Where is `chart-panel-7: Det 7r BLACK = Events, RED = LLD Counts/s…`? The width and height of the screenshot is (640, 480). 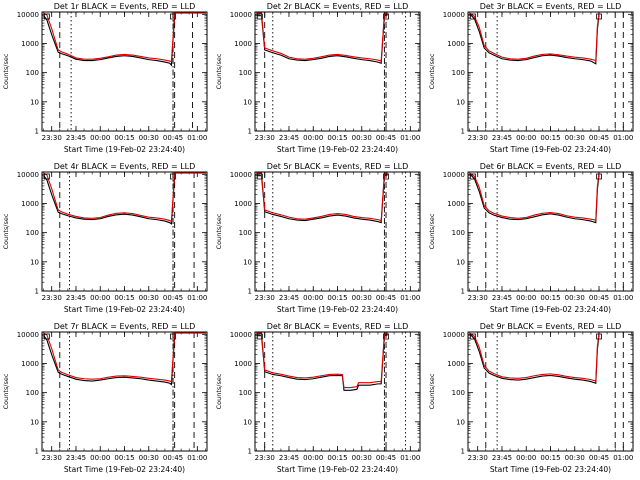
chart-panel-7: Det 7r BLACK = Events, RED = LLD Counts/s… is located at coordinates (105, 398).